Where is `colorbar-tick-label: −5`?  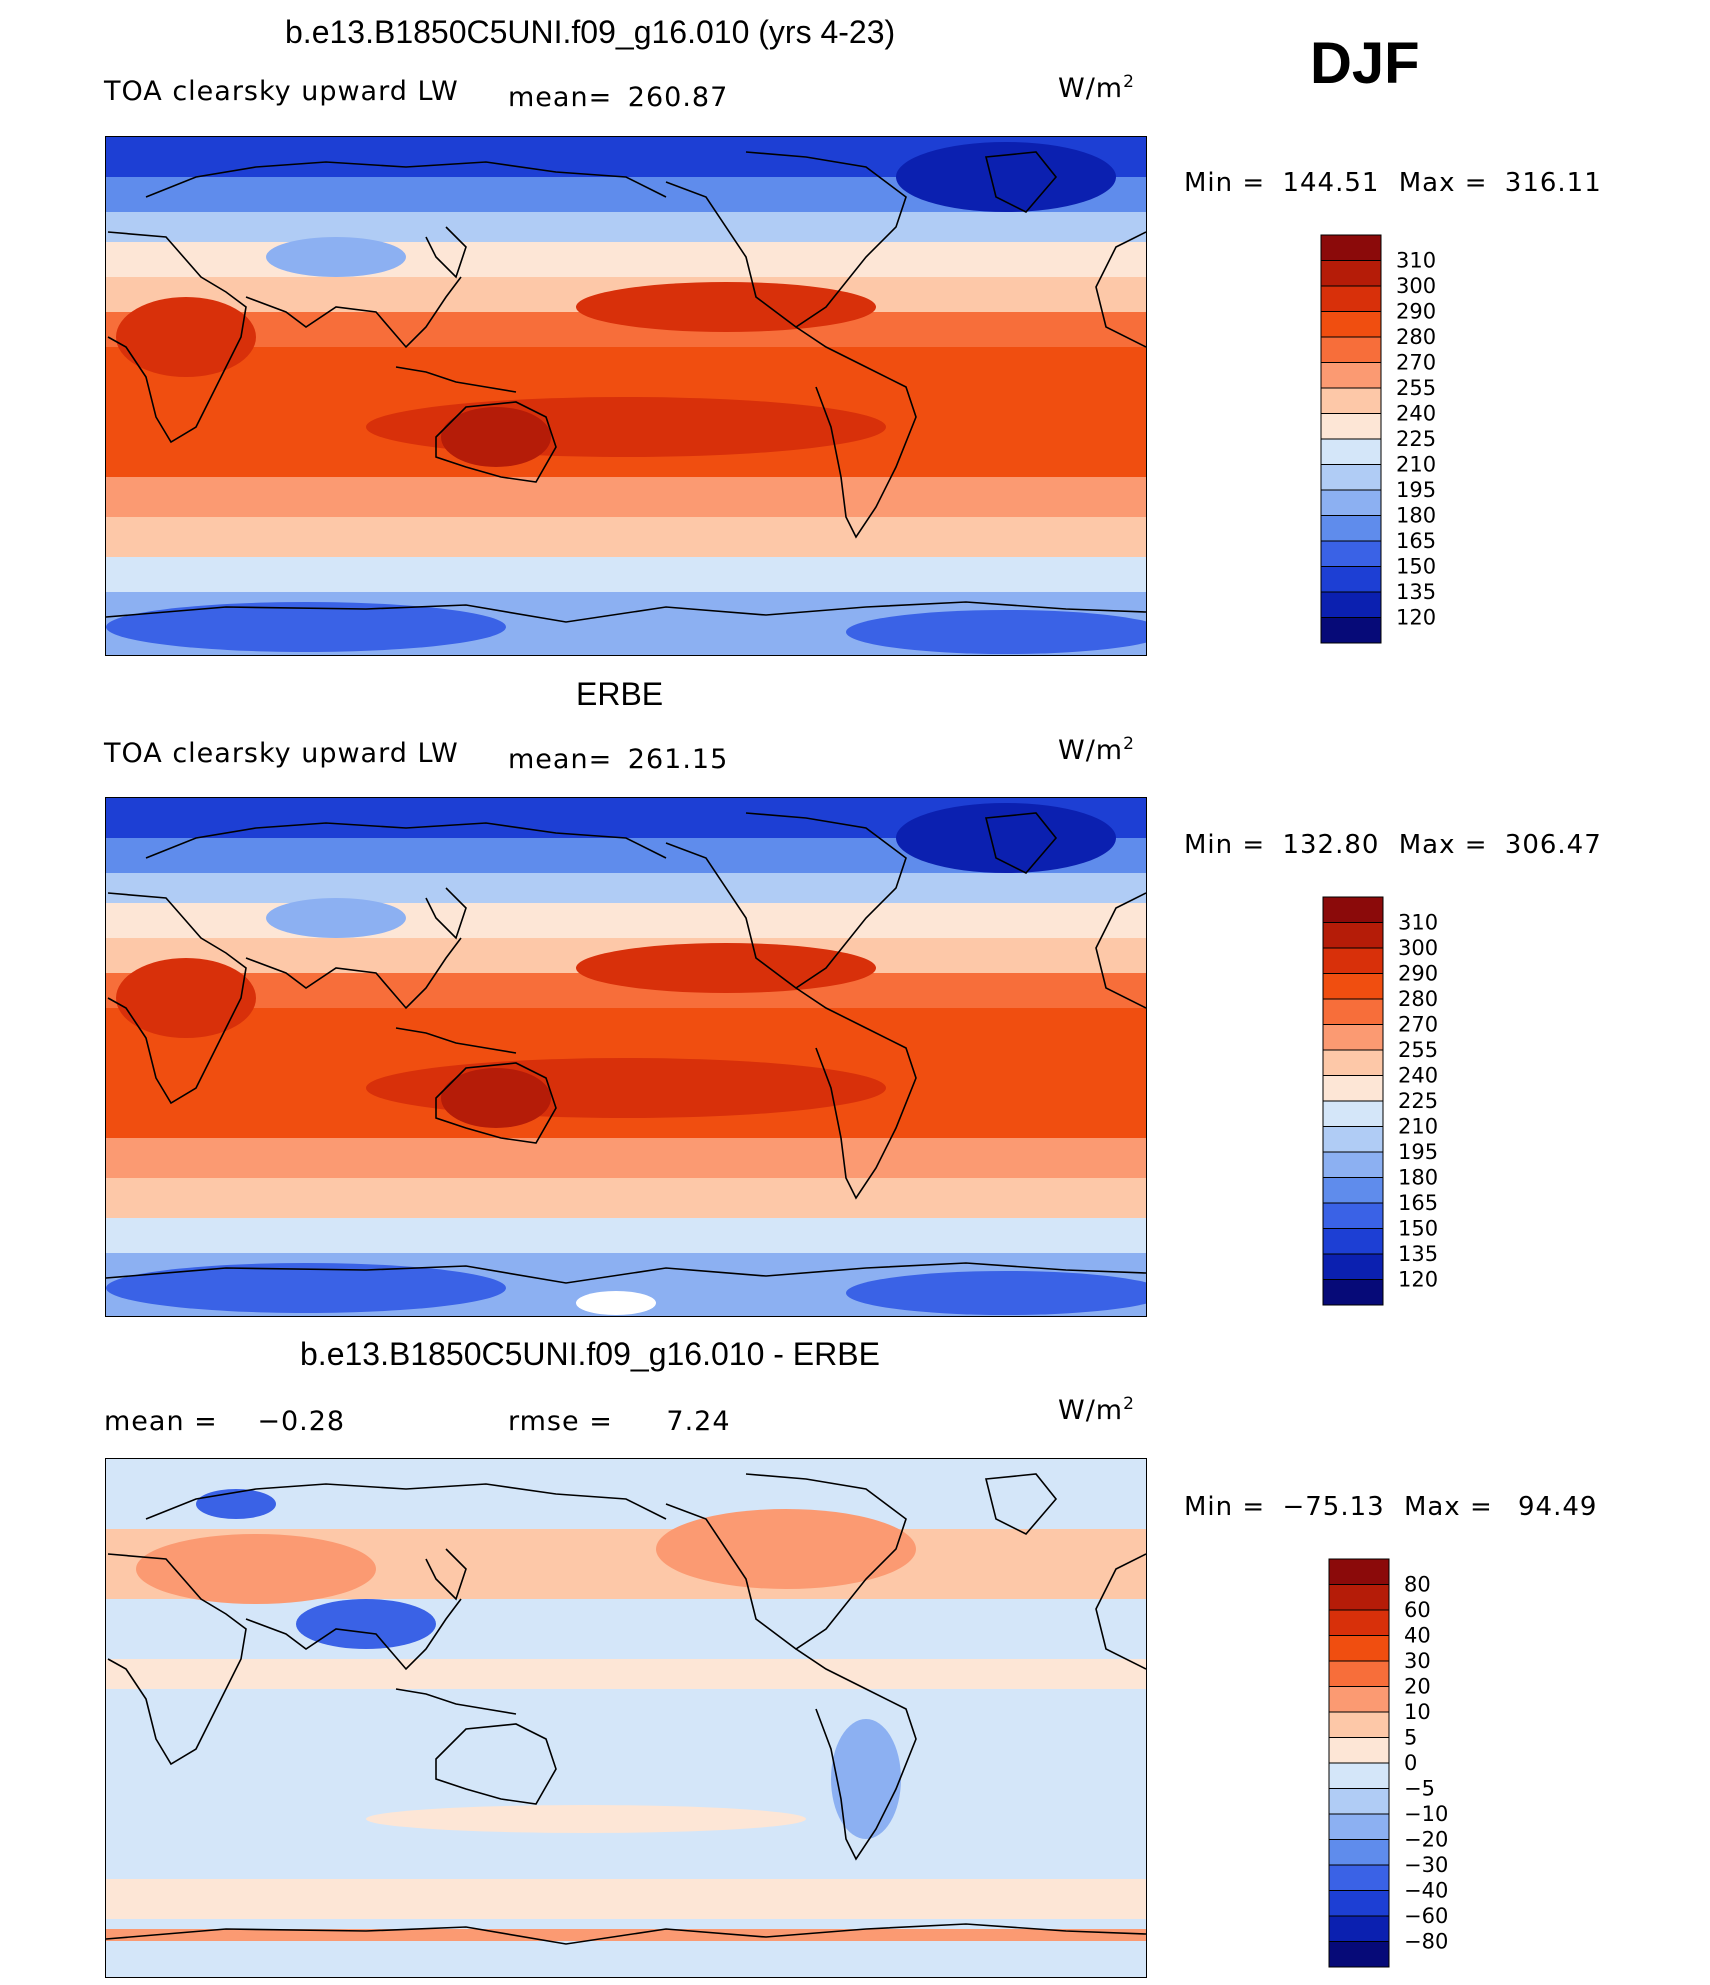
colorbar-tick-label: −5 is located at coordinates (1419, 1789).